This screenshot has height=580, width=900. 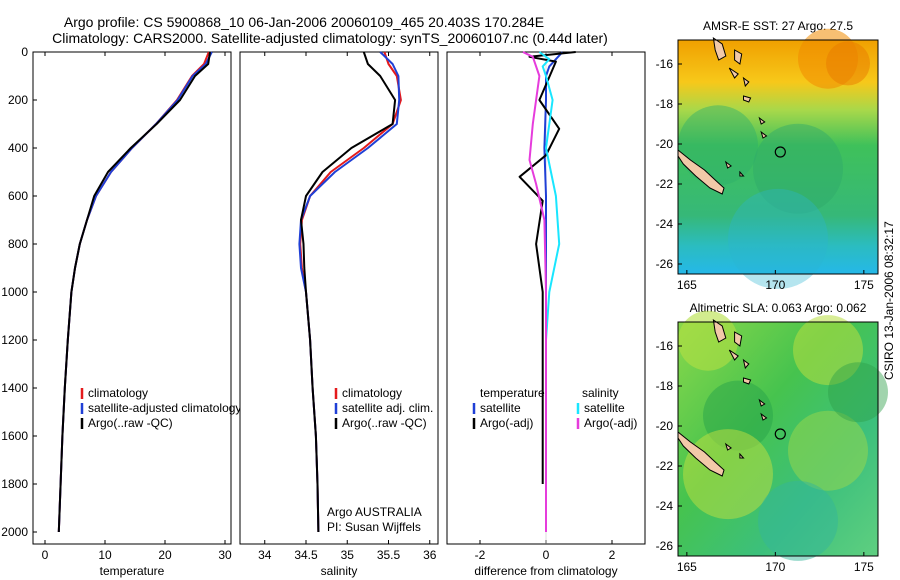 What do you see at coordinates (14, 484) in the screenshot?
I see `y-tick-label: 1800` at bounding box center [14, 484].